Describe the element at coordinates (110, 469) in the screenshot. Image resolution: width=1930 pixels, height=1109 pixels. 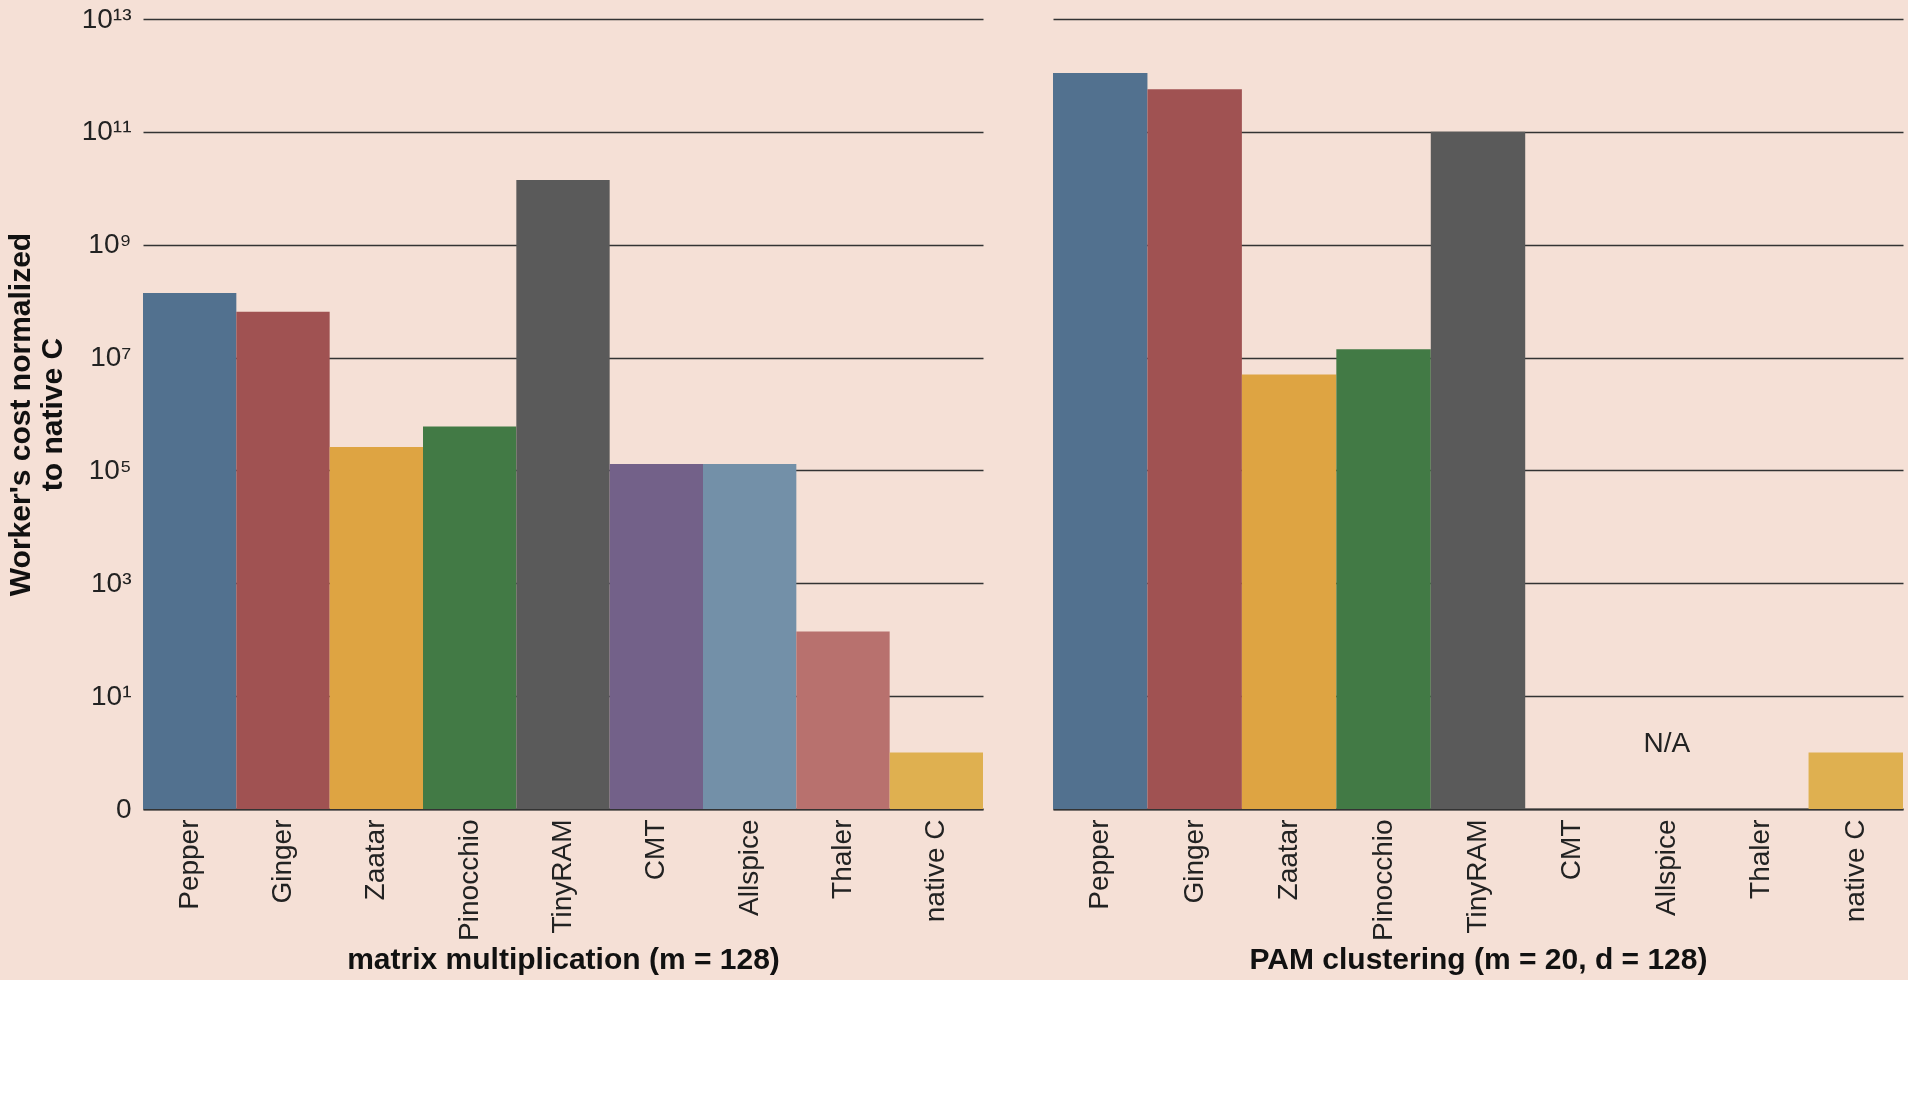
I see `y-tick-label: 10⁵` at that location.